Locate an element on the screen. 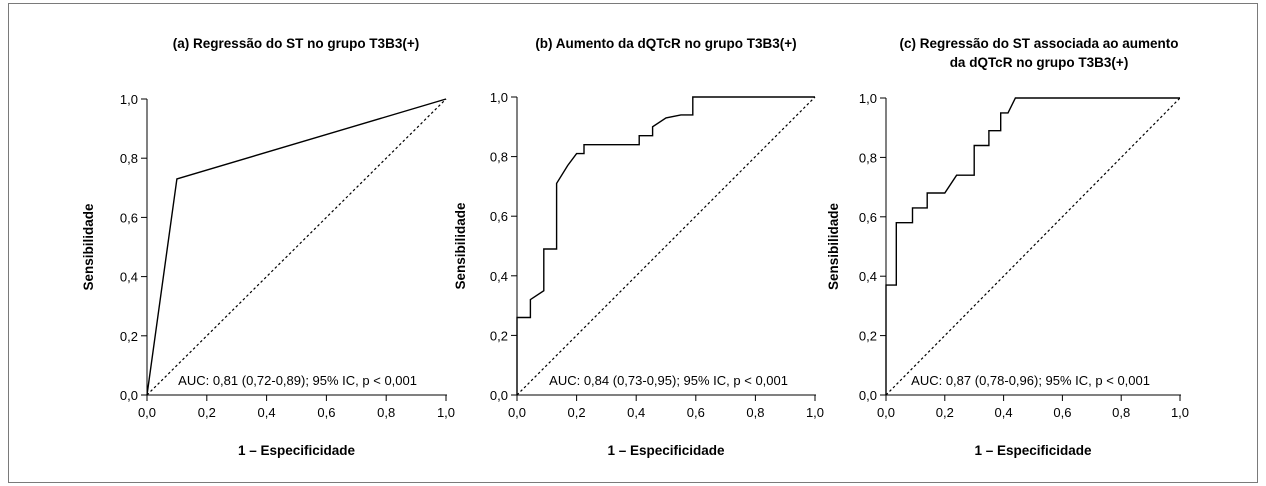 This screenshot has height=486, width=1266. panel-a-y-tick-label: 0,0 is located at coordinates (129, 395).